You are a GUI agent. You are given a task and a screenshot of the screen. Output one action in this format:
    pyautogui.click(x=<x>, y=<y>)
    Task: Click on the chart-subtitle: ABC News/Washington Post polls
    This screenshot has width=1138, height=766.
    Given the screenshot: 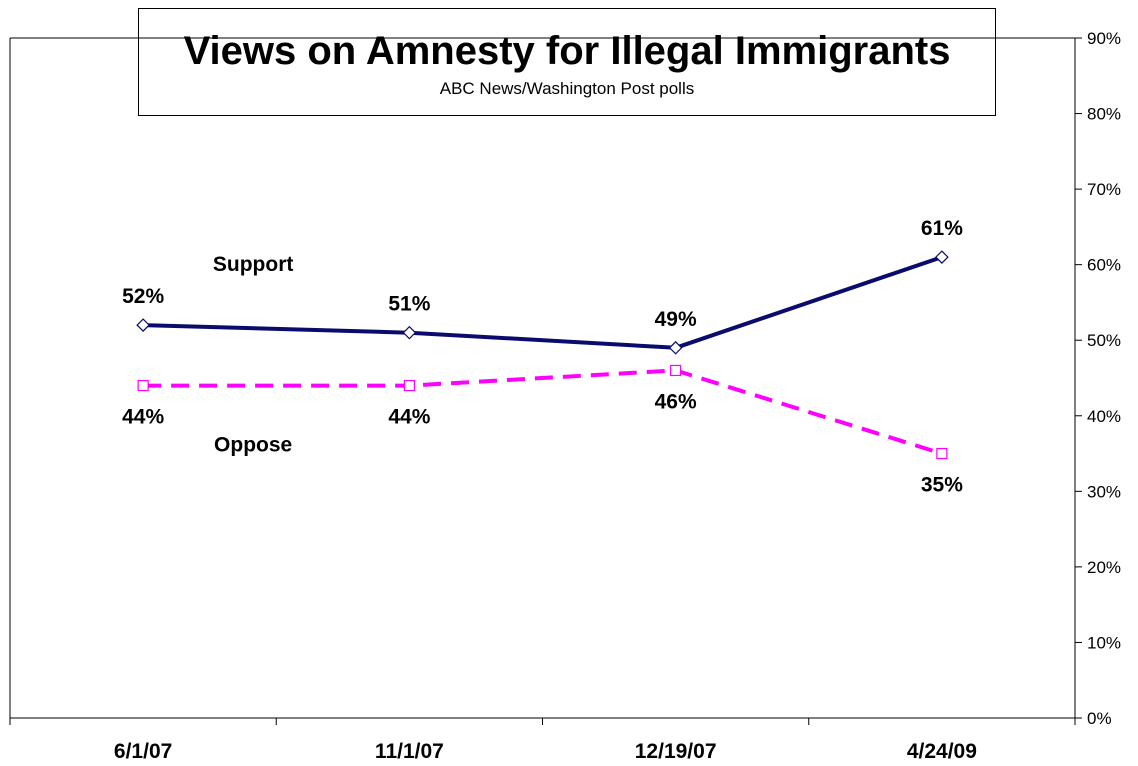 What is the action you would take?
    pyautogui.click(x=567, y=88)
    